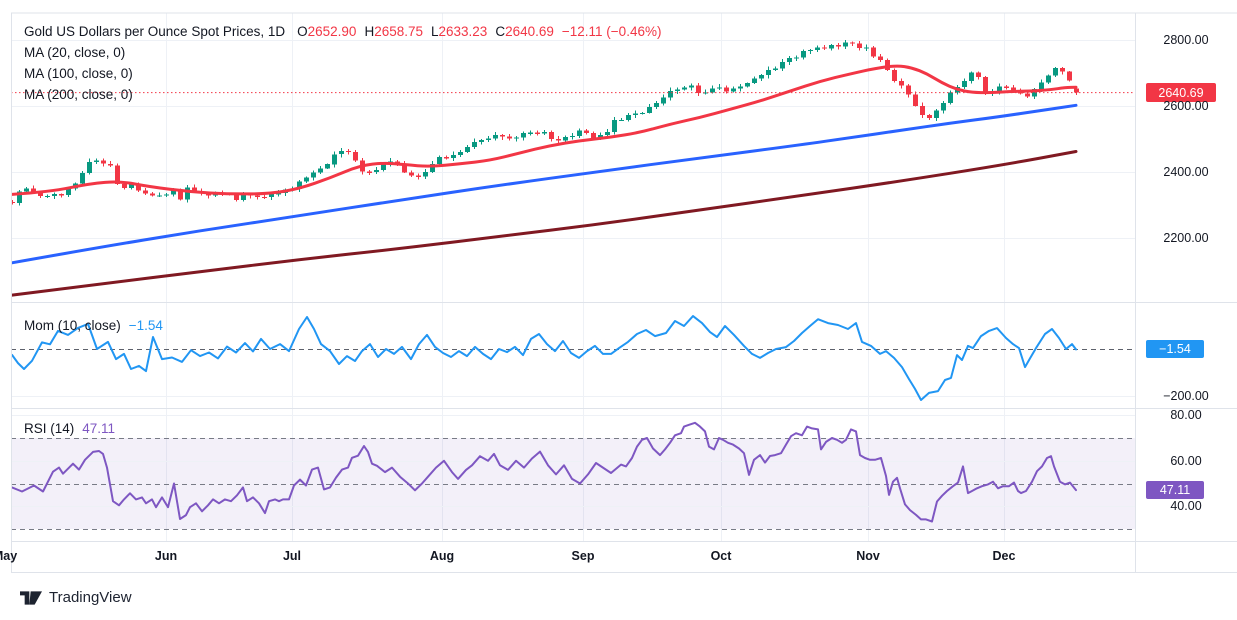 This screenshot has height=620, width=1237. What do you see at coordinates (1186, 396) in the screenshot?
I see `momentum-axis-label: −200.00` at bounding box center [1186, 396].